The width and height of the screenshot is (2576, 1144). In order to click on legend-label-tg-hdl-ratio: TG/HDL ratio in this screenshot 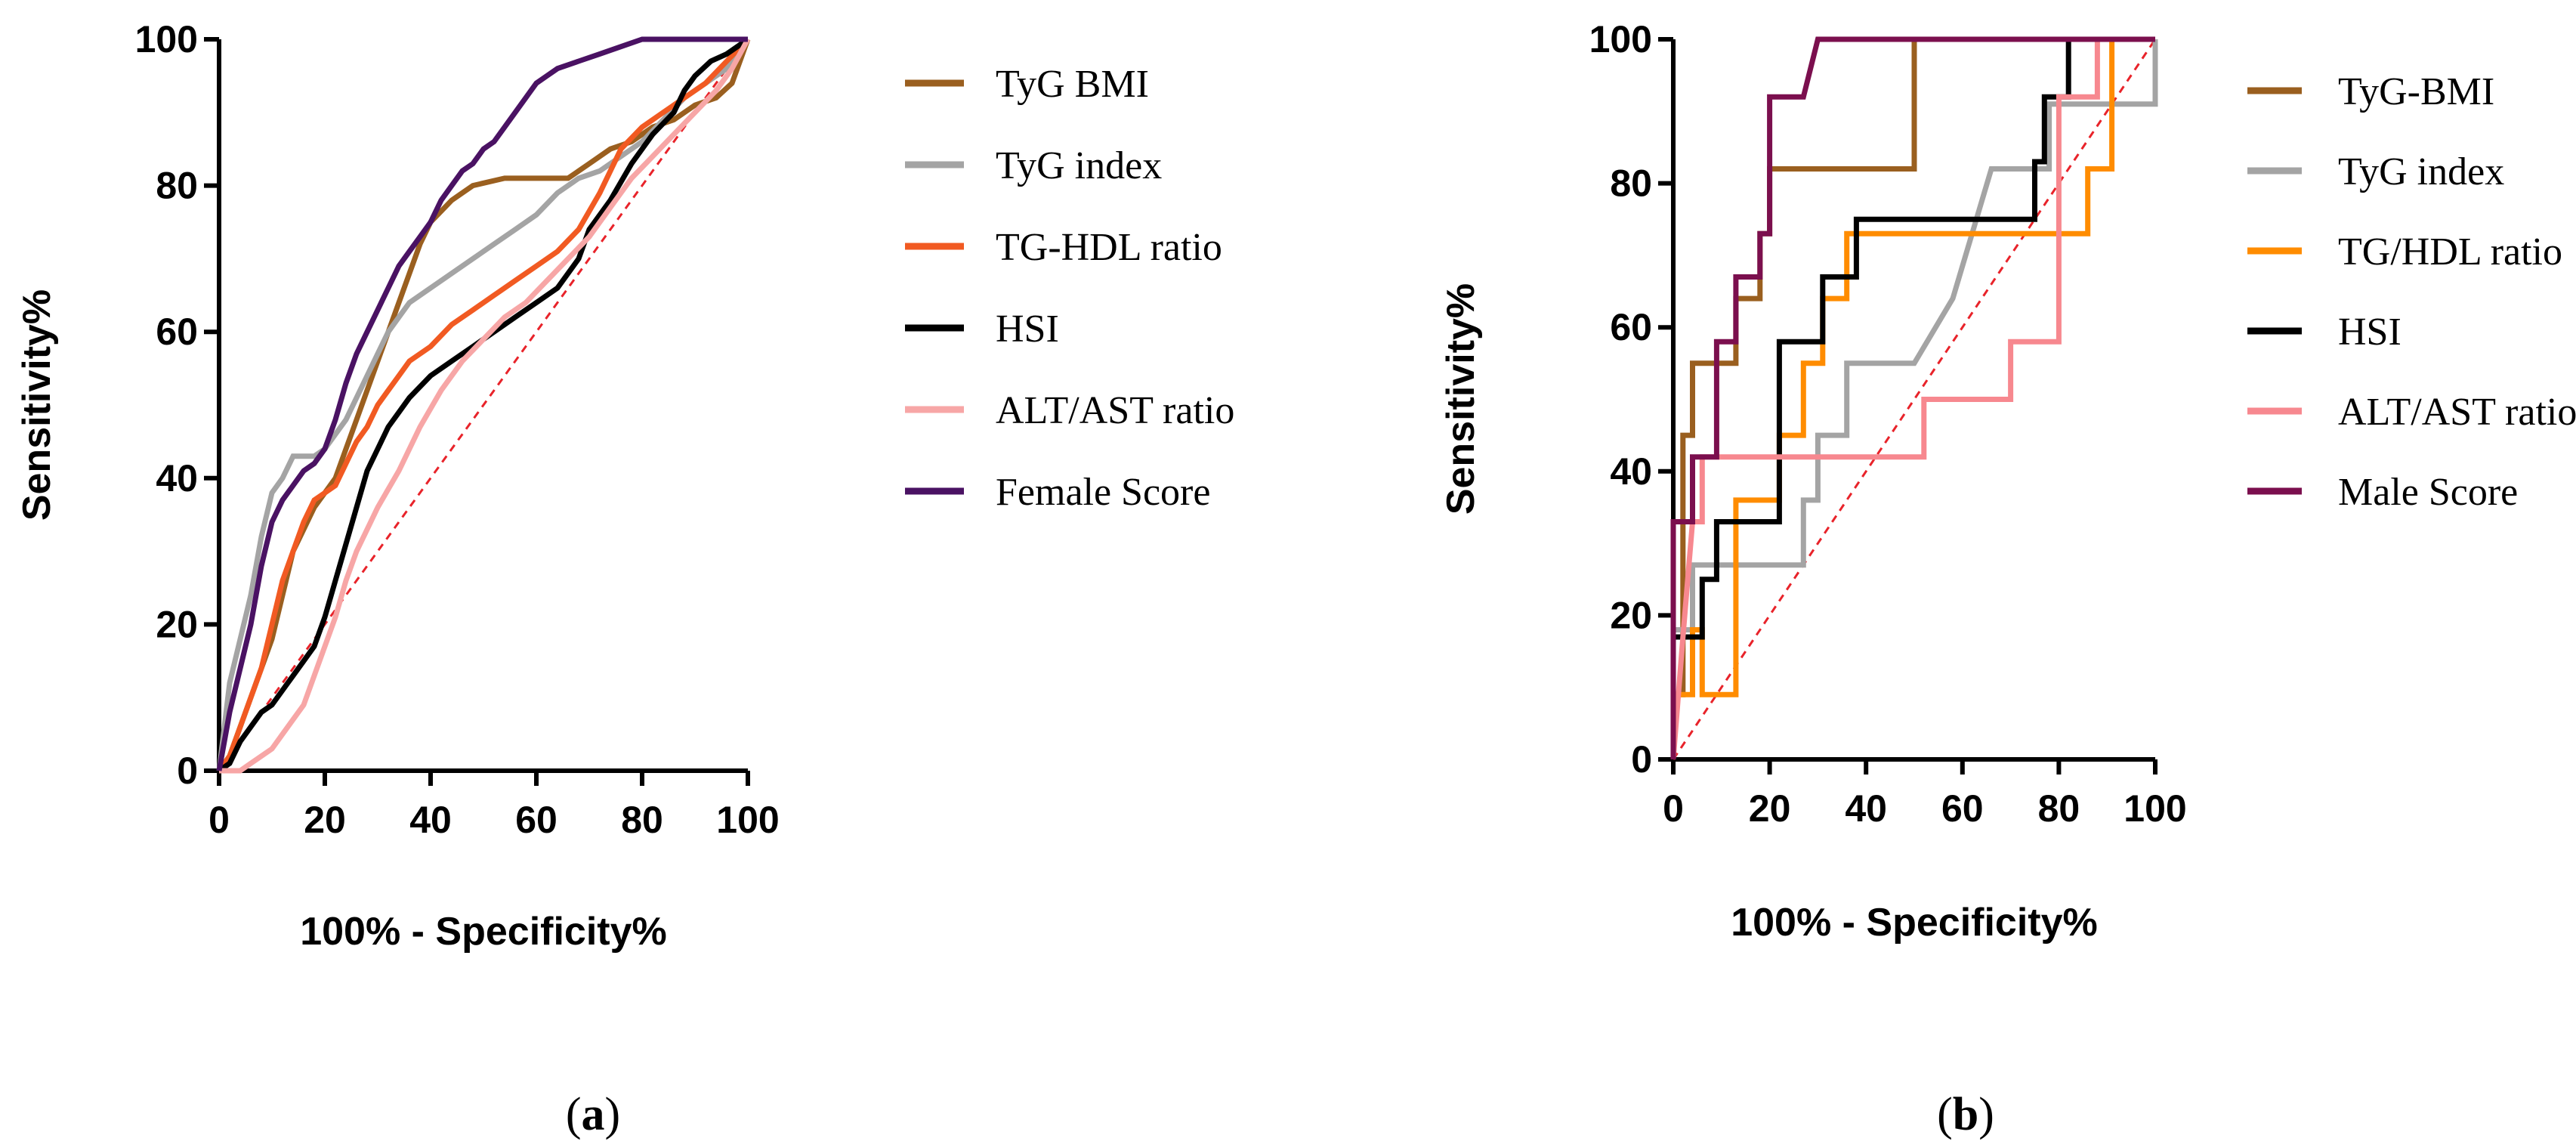, I will do `click(2450, 252)`.